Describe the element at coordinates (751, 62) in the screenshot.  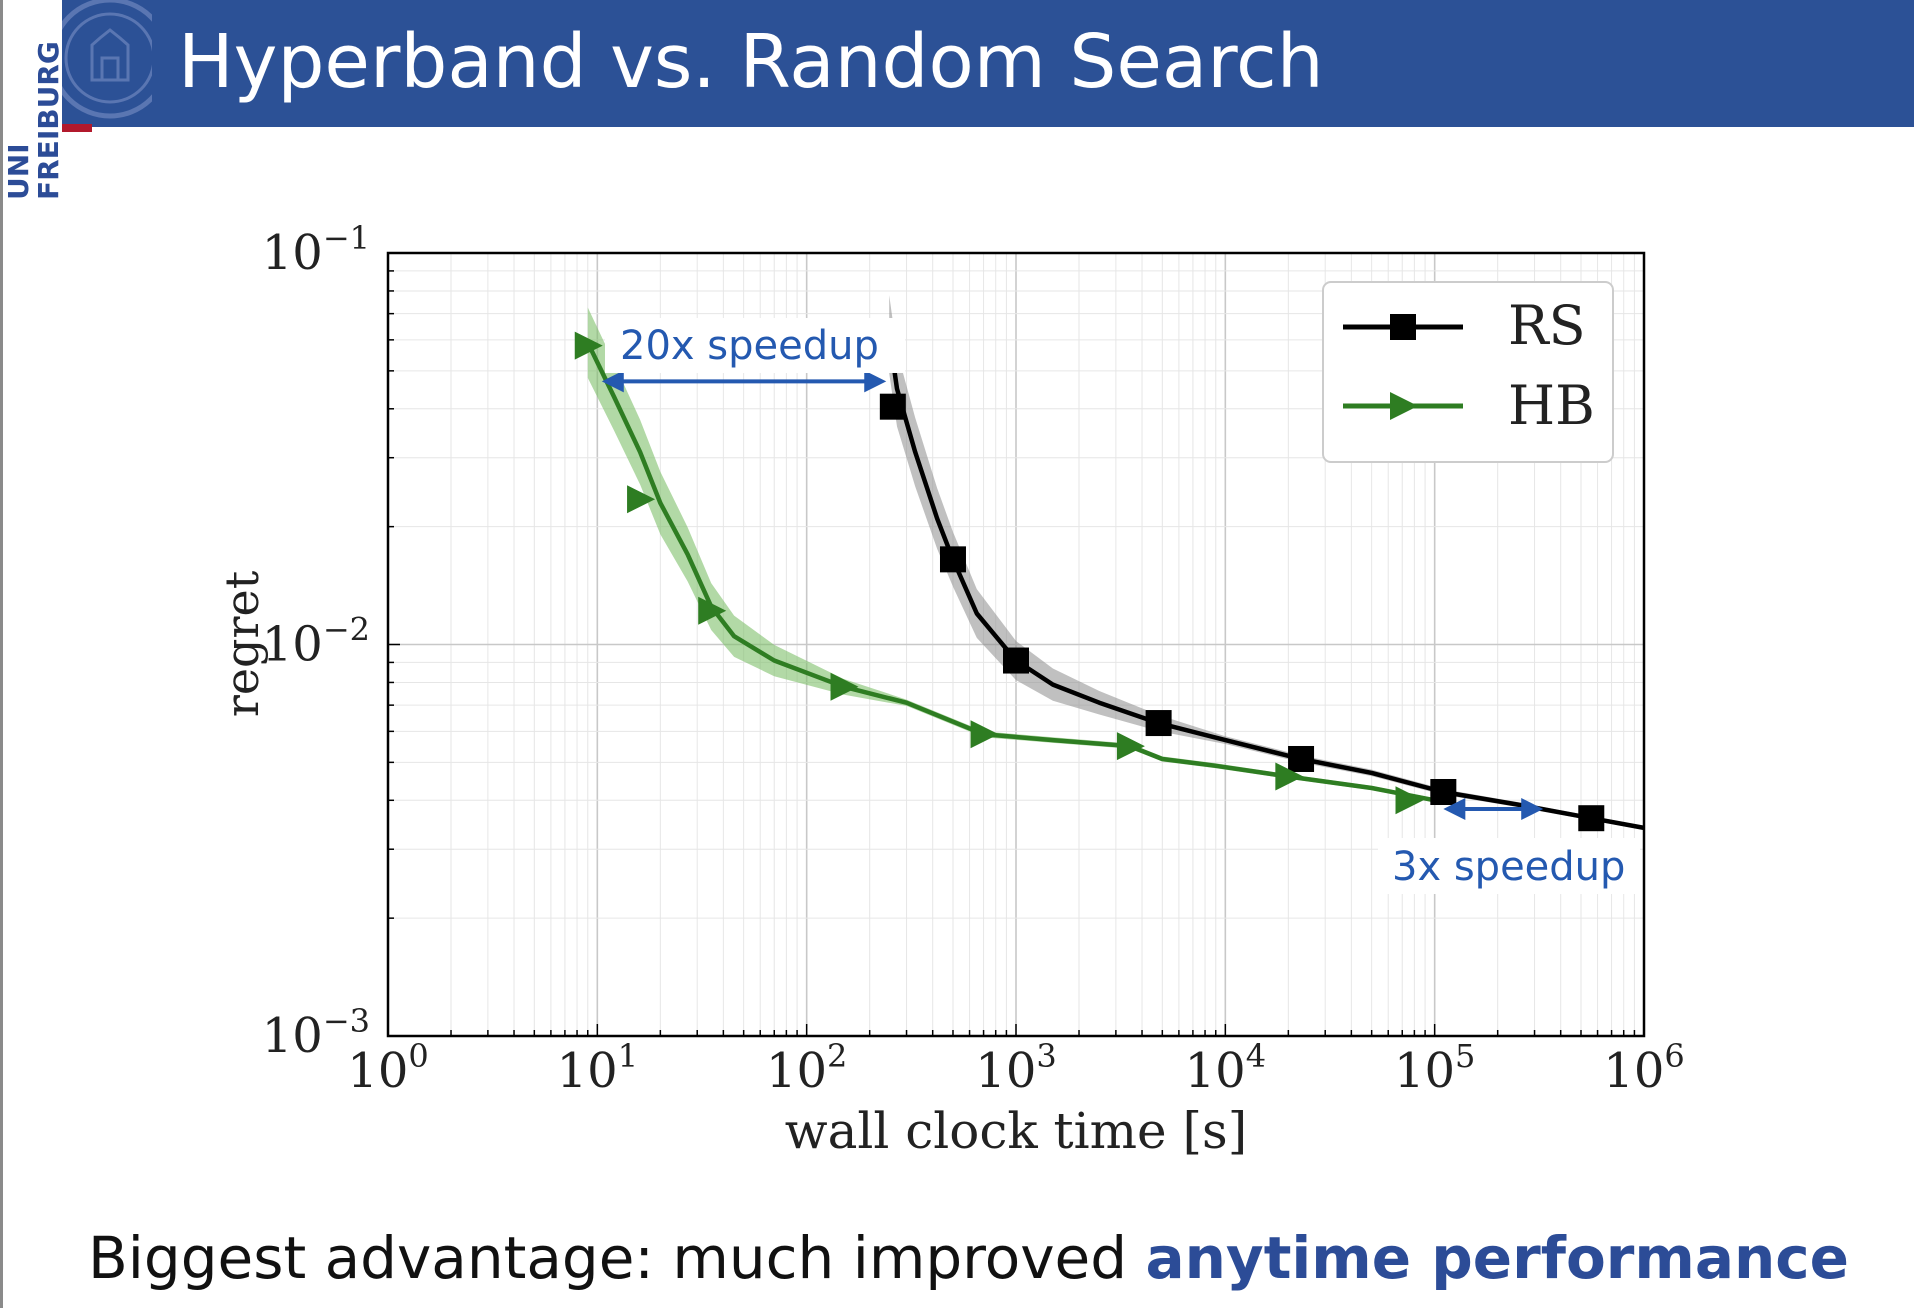
I see `slide-title: Hyperband vs. Random Search` at that location.